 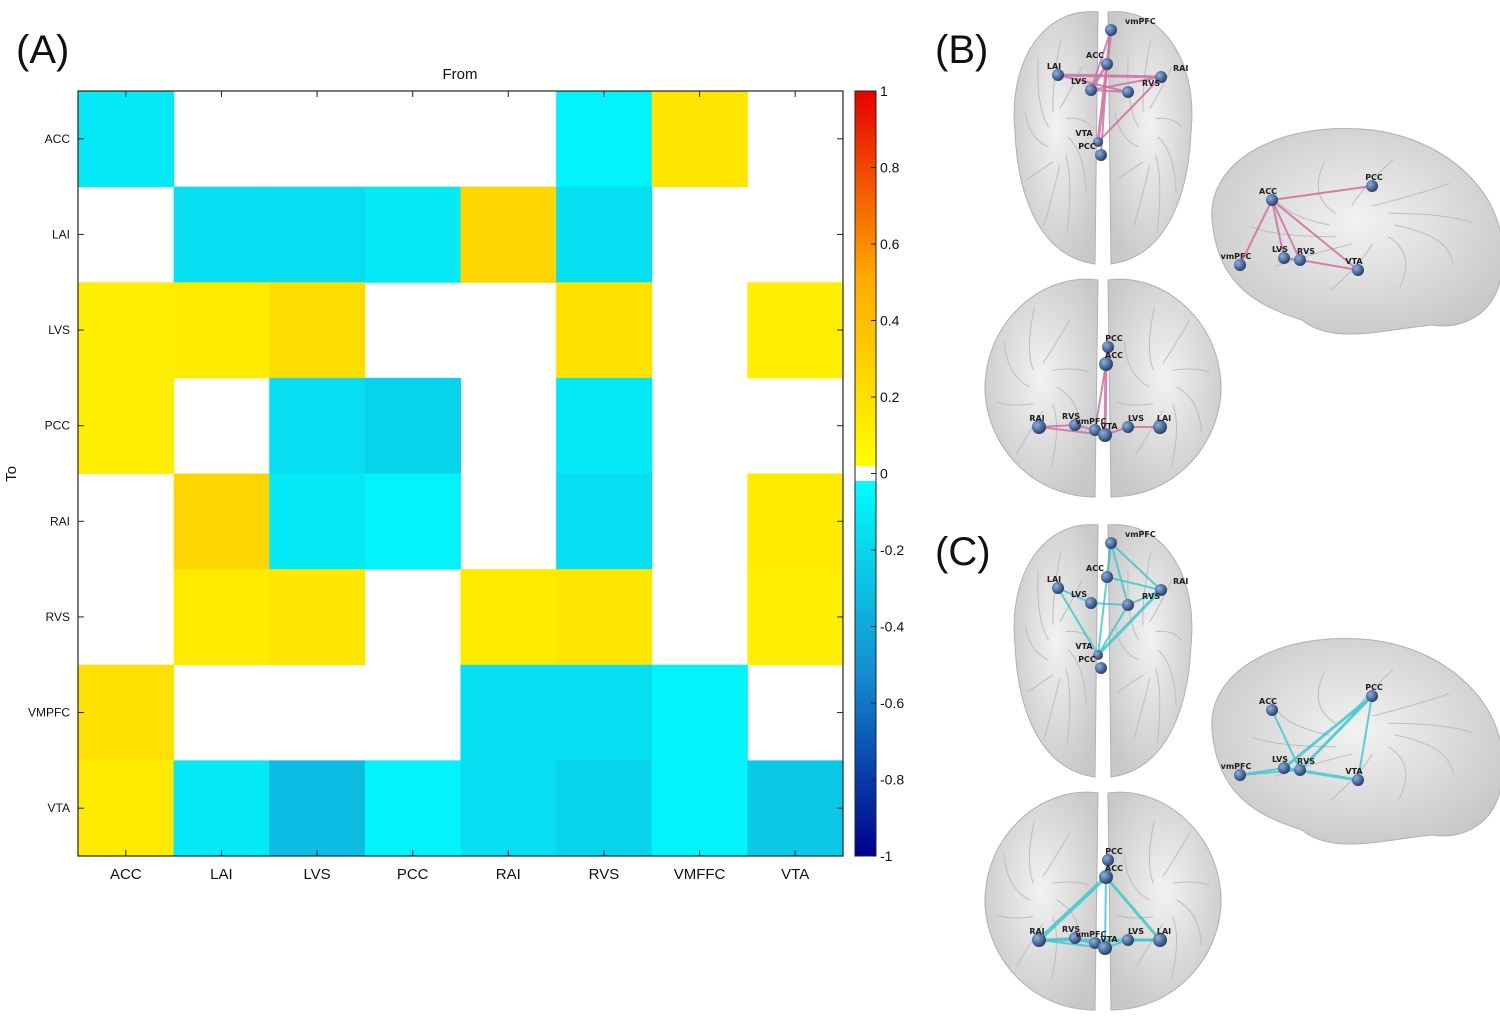 I want to click on colorbar: 1 0.8 0.6 0.4 0.2 0 -0.2 -0.4 -0.6 -0.8 -1, so click(x=879, y=473).